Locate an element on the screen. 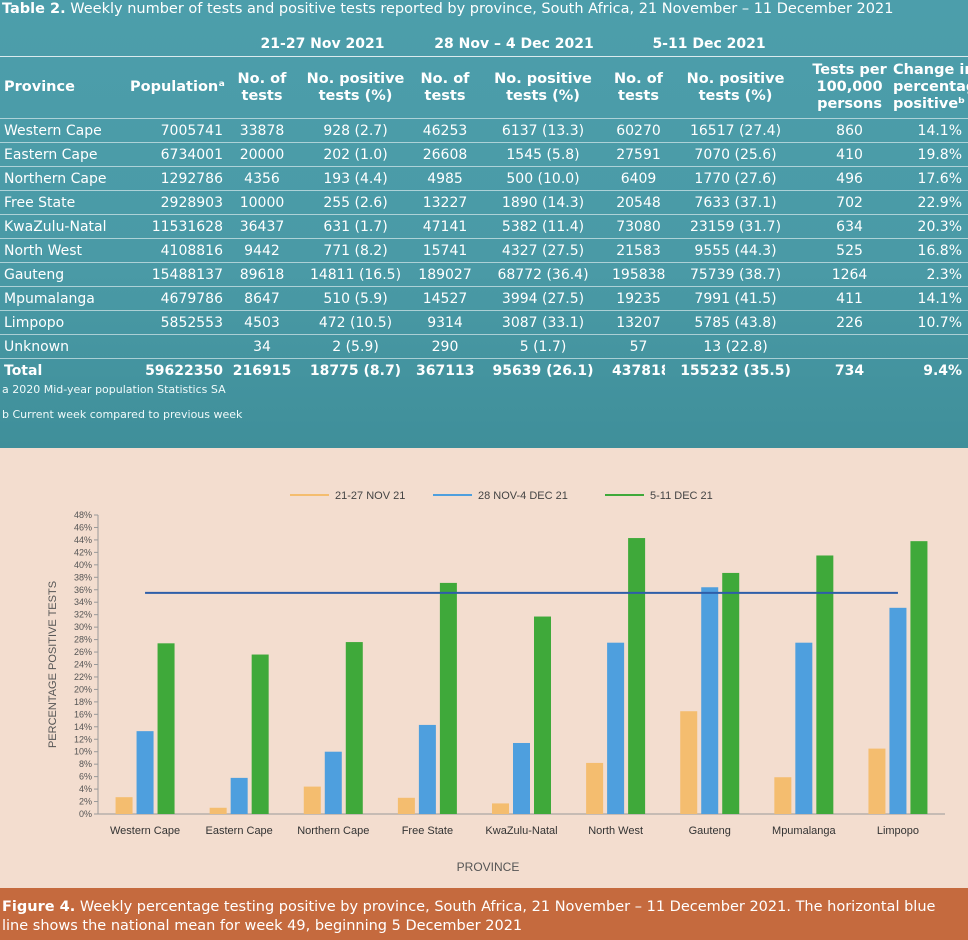 Image resolution: width=968 pixels, height=940 pixels. header-positive-w3: No. positive tests (%) is located at coordinates (736, 87).